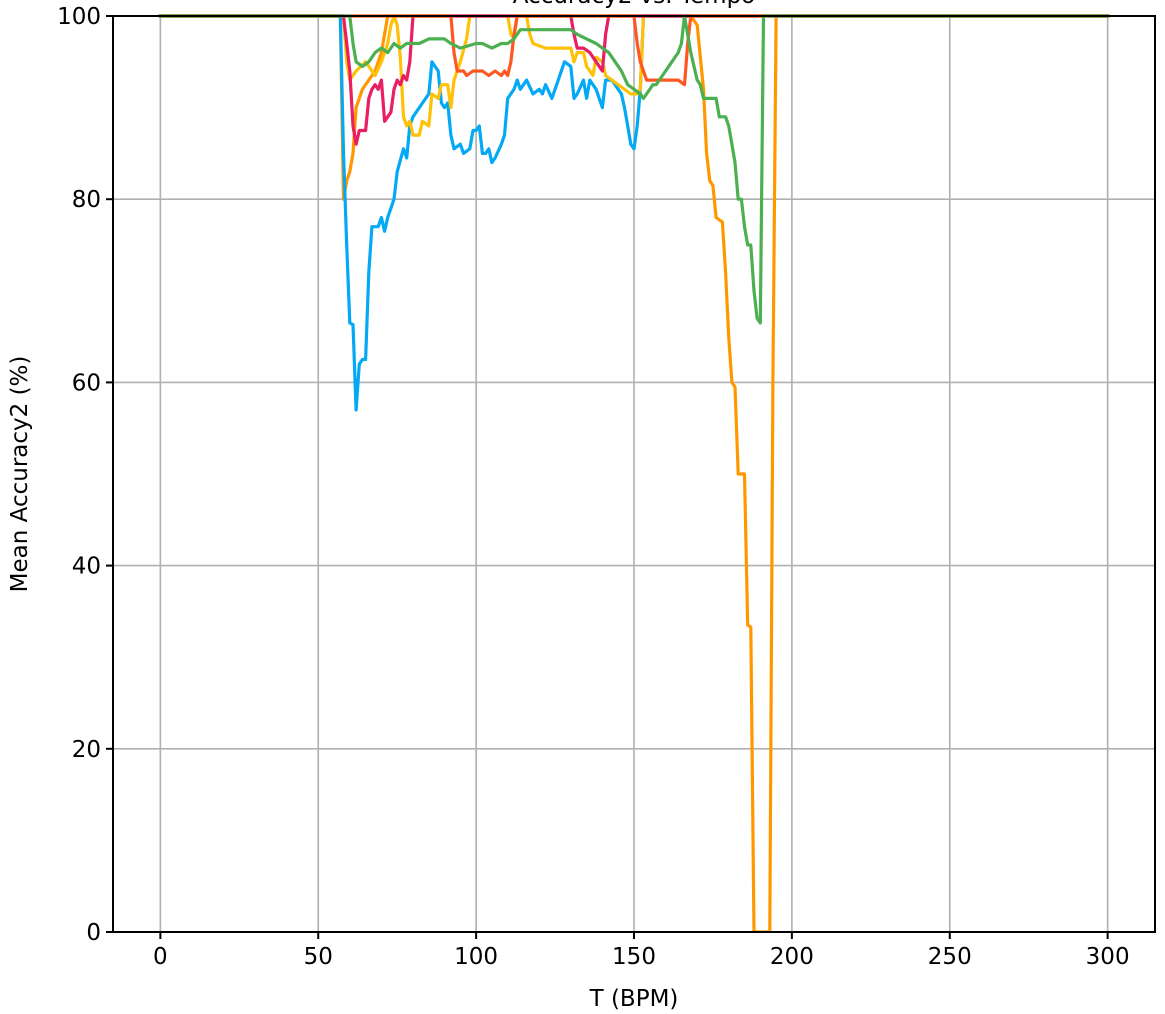  Describe the element at coordinates (20, 474) in the screenshot. I see `y-axis-label: Mean Accuracy2 (%)` at that location.